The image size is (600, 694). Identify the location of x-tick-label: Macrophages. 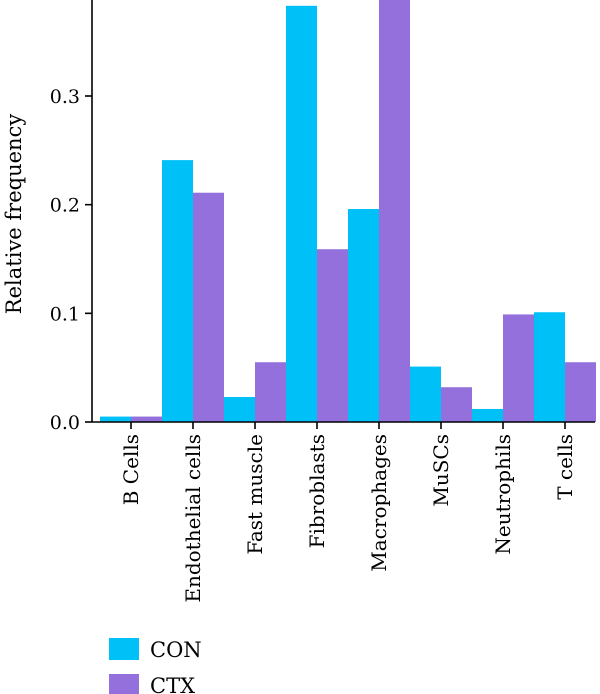
(379, 503).